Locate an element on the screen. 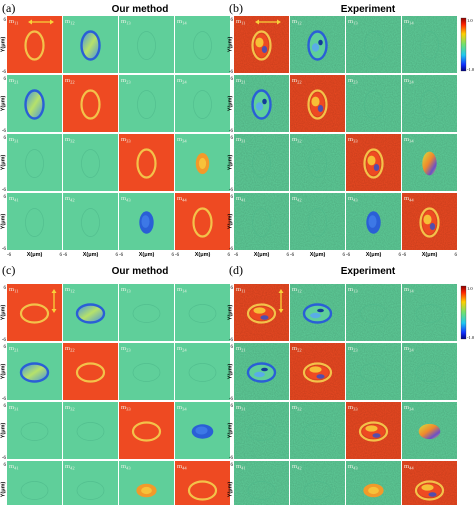 Image resolution: width=474 pixels, height=505 pixels. tile: m42 is located at coordinates (317, 221).